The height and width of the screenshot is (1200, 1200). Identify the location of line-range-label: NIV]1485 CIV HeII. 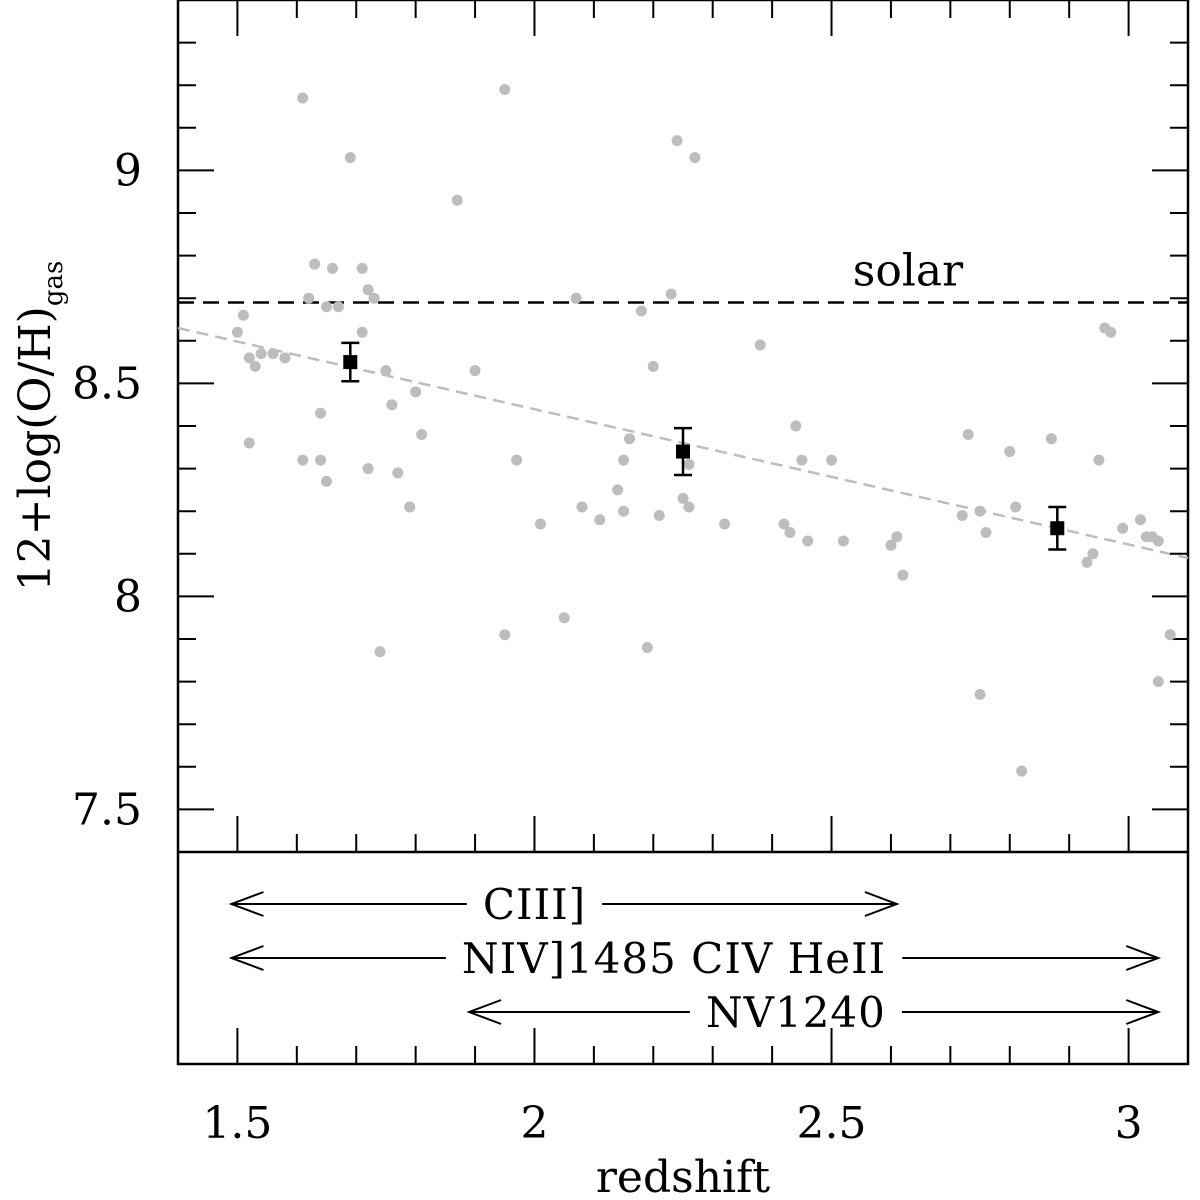
(674, 958).